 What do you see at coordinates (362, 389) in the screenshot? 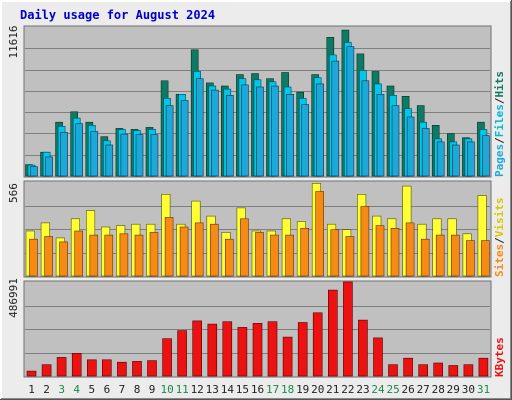
I see `day-label-23: 23` at bounding box center [362, 389].